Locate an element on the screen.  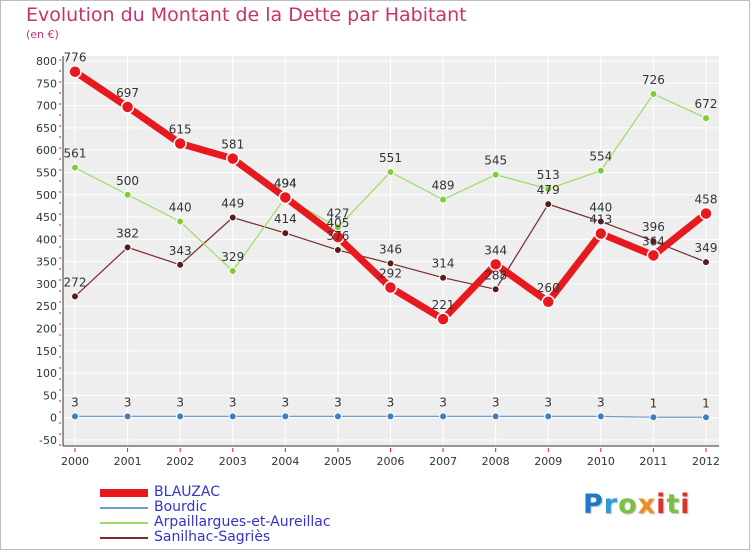
data-label: 414 is located at coordinates (285, 219).